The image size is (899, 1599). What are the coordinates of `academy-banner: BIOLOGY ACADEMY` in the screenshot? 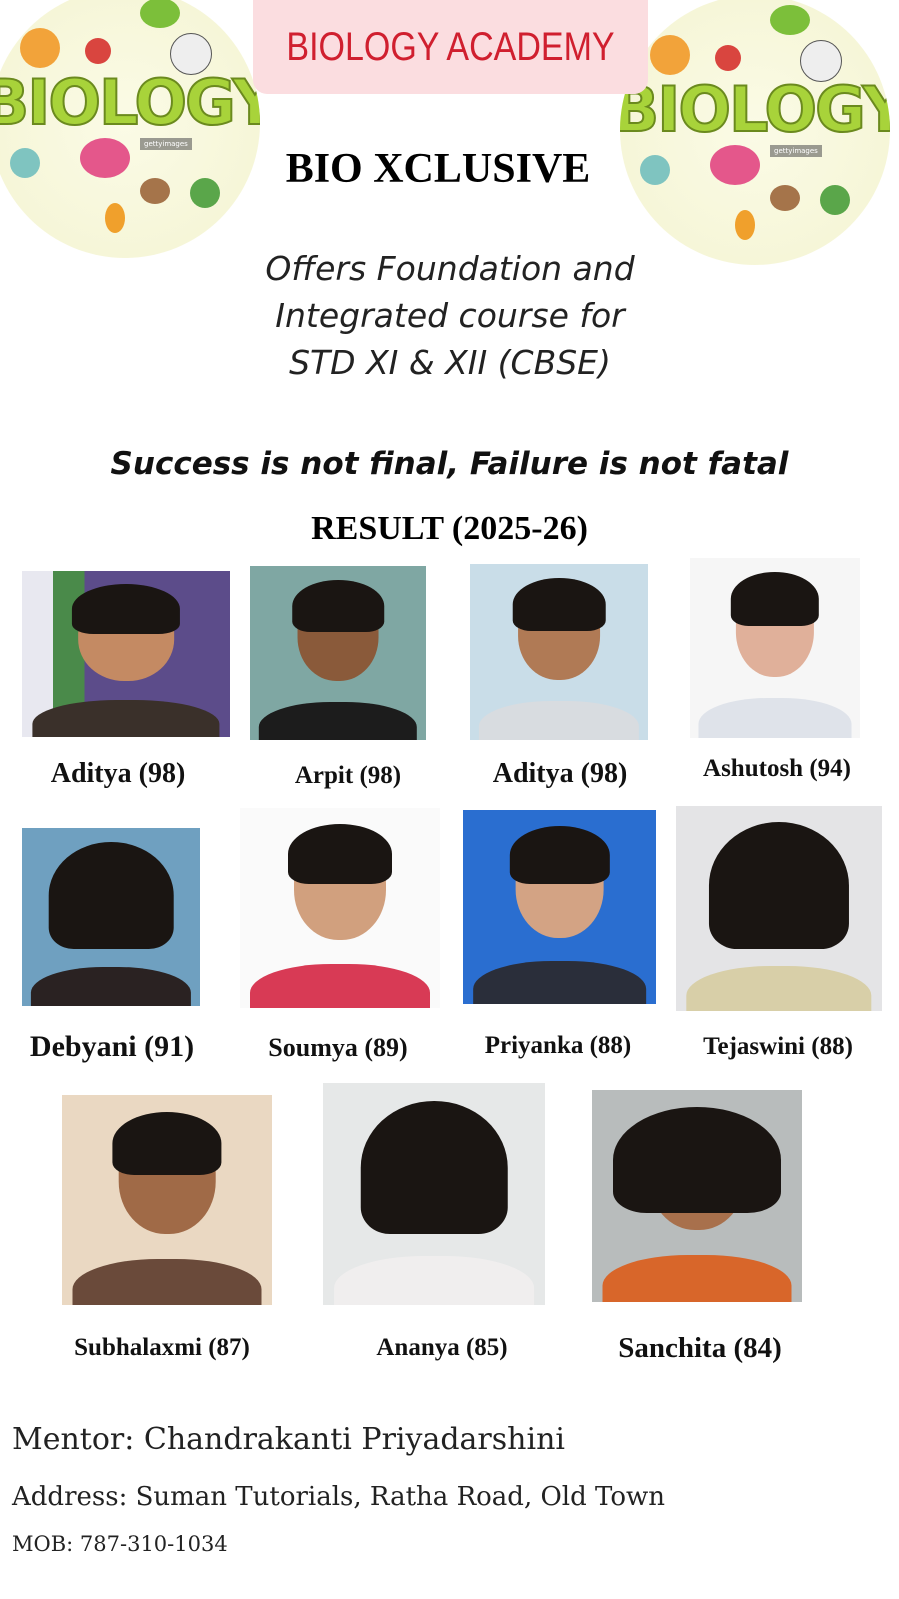 It's located at (450, 47).